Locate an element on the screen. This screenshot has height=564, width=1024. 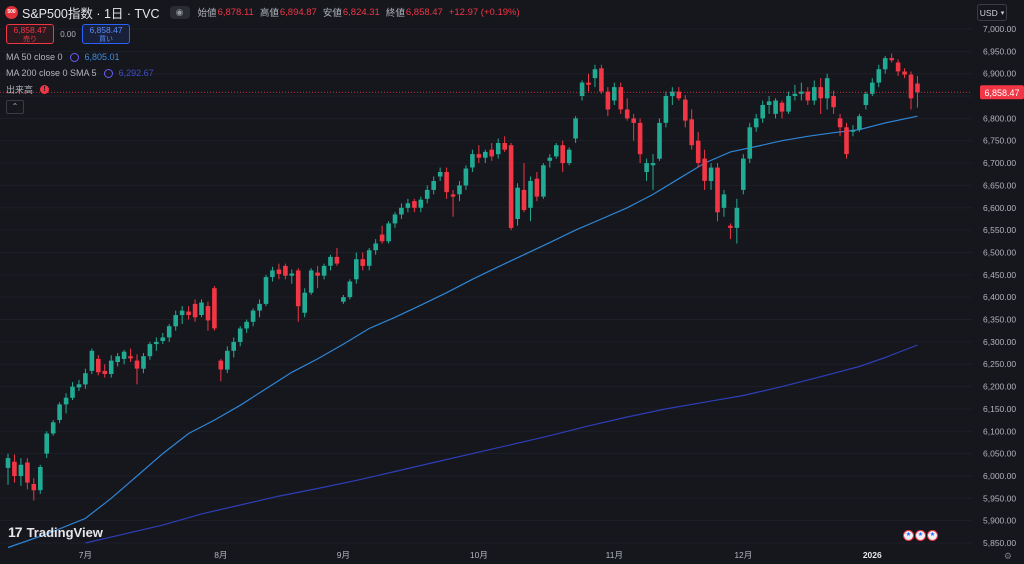
time-tick-label: 2026 is located at coordinates (872, 555).